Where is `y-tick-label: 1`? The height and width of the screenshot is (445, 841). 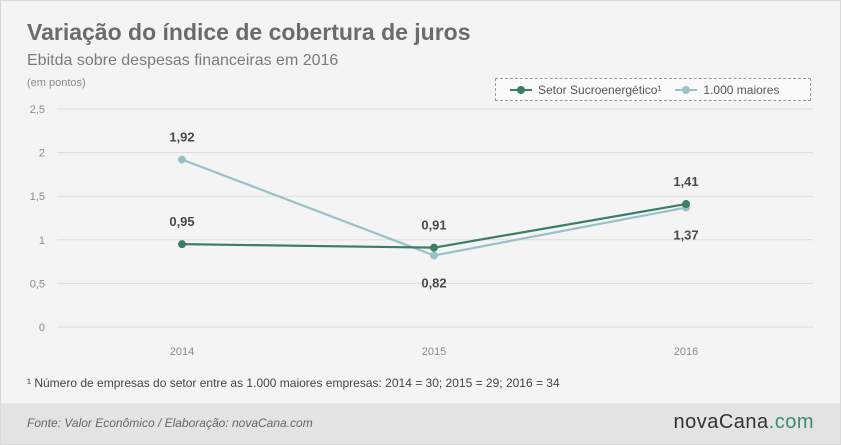
y-tick-label: 1 is located at coordinates (42, 241).